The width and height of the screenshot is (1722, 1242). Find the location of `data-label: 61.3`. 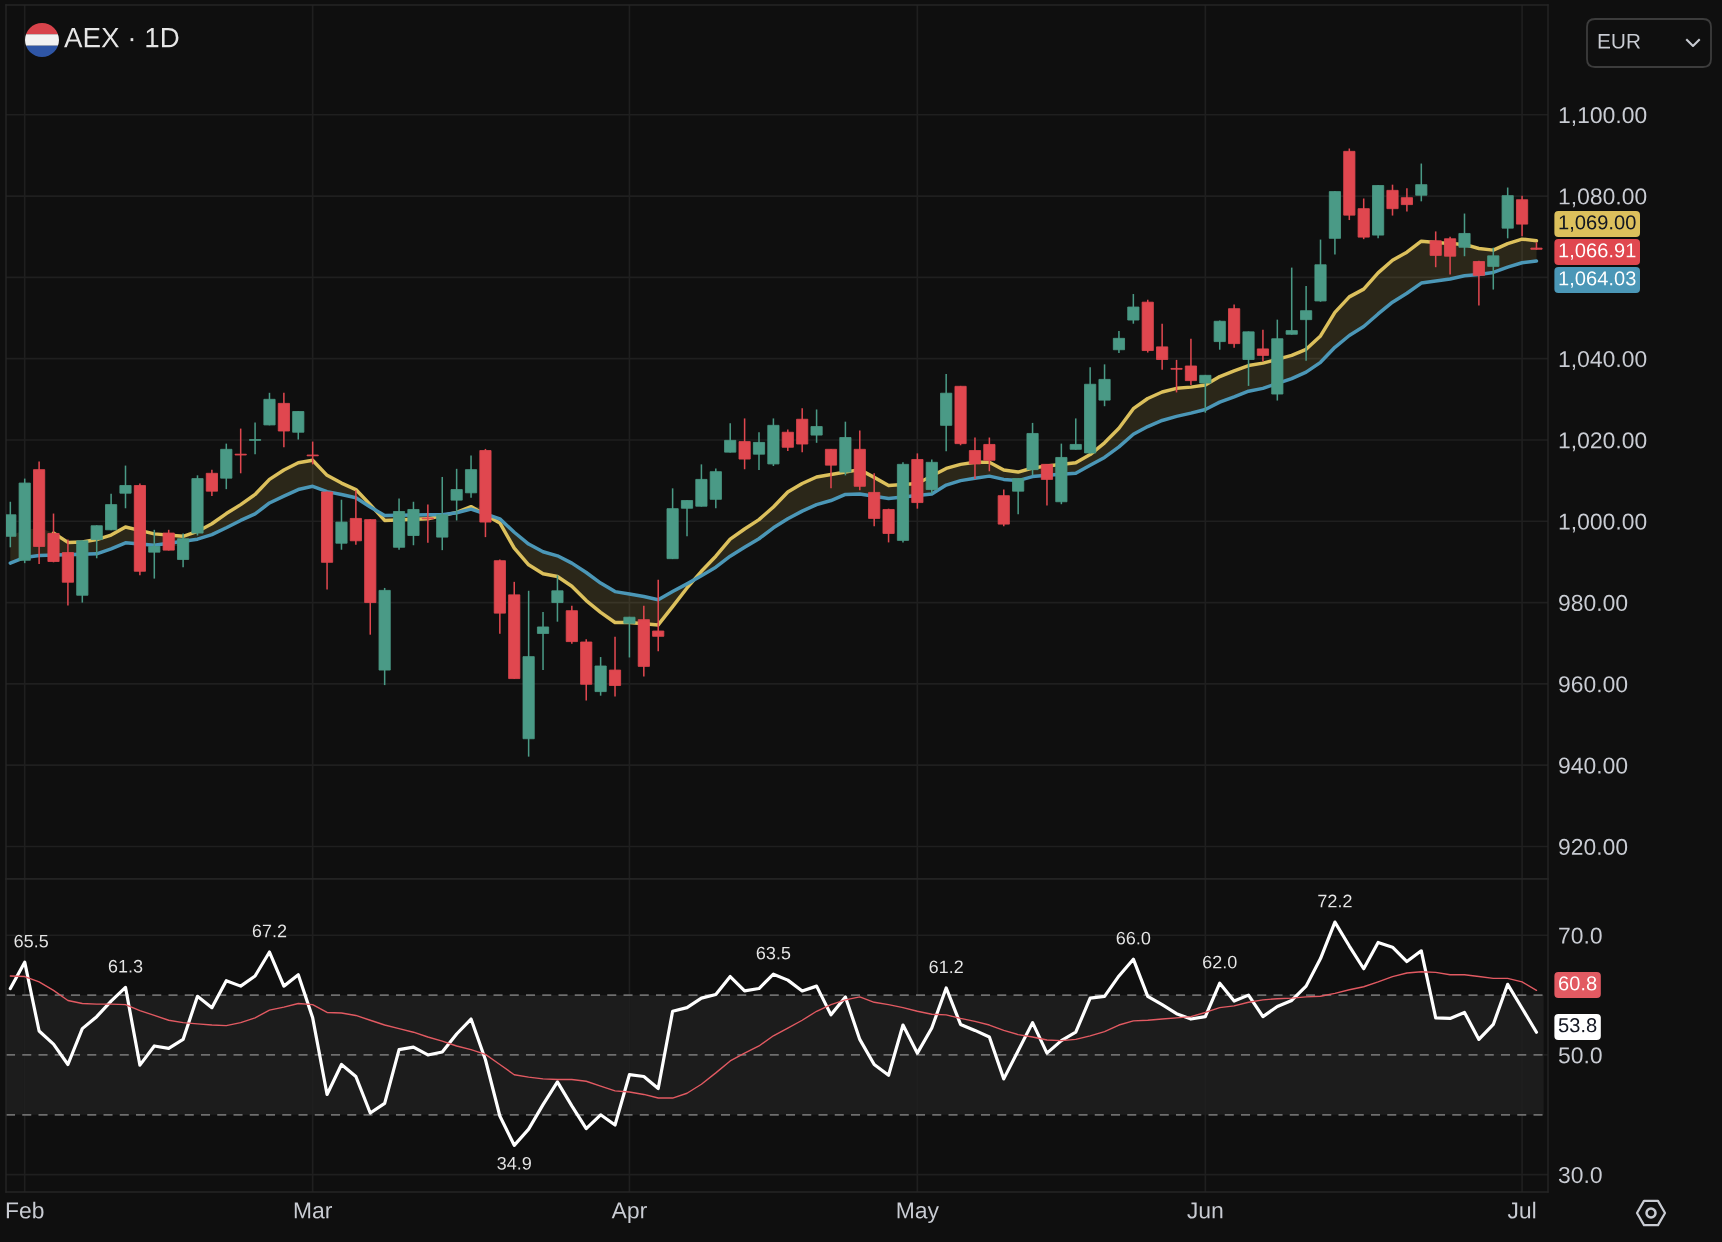

data-label: 61.3 is located at coordinates (125, 966).